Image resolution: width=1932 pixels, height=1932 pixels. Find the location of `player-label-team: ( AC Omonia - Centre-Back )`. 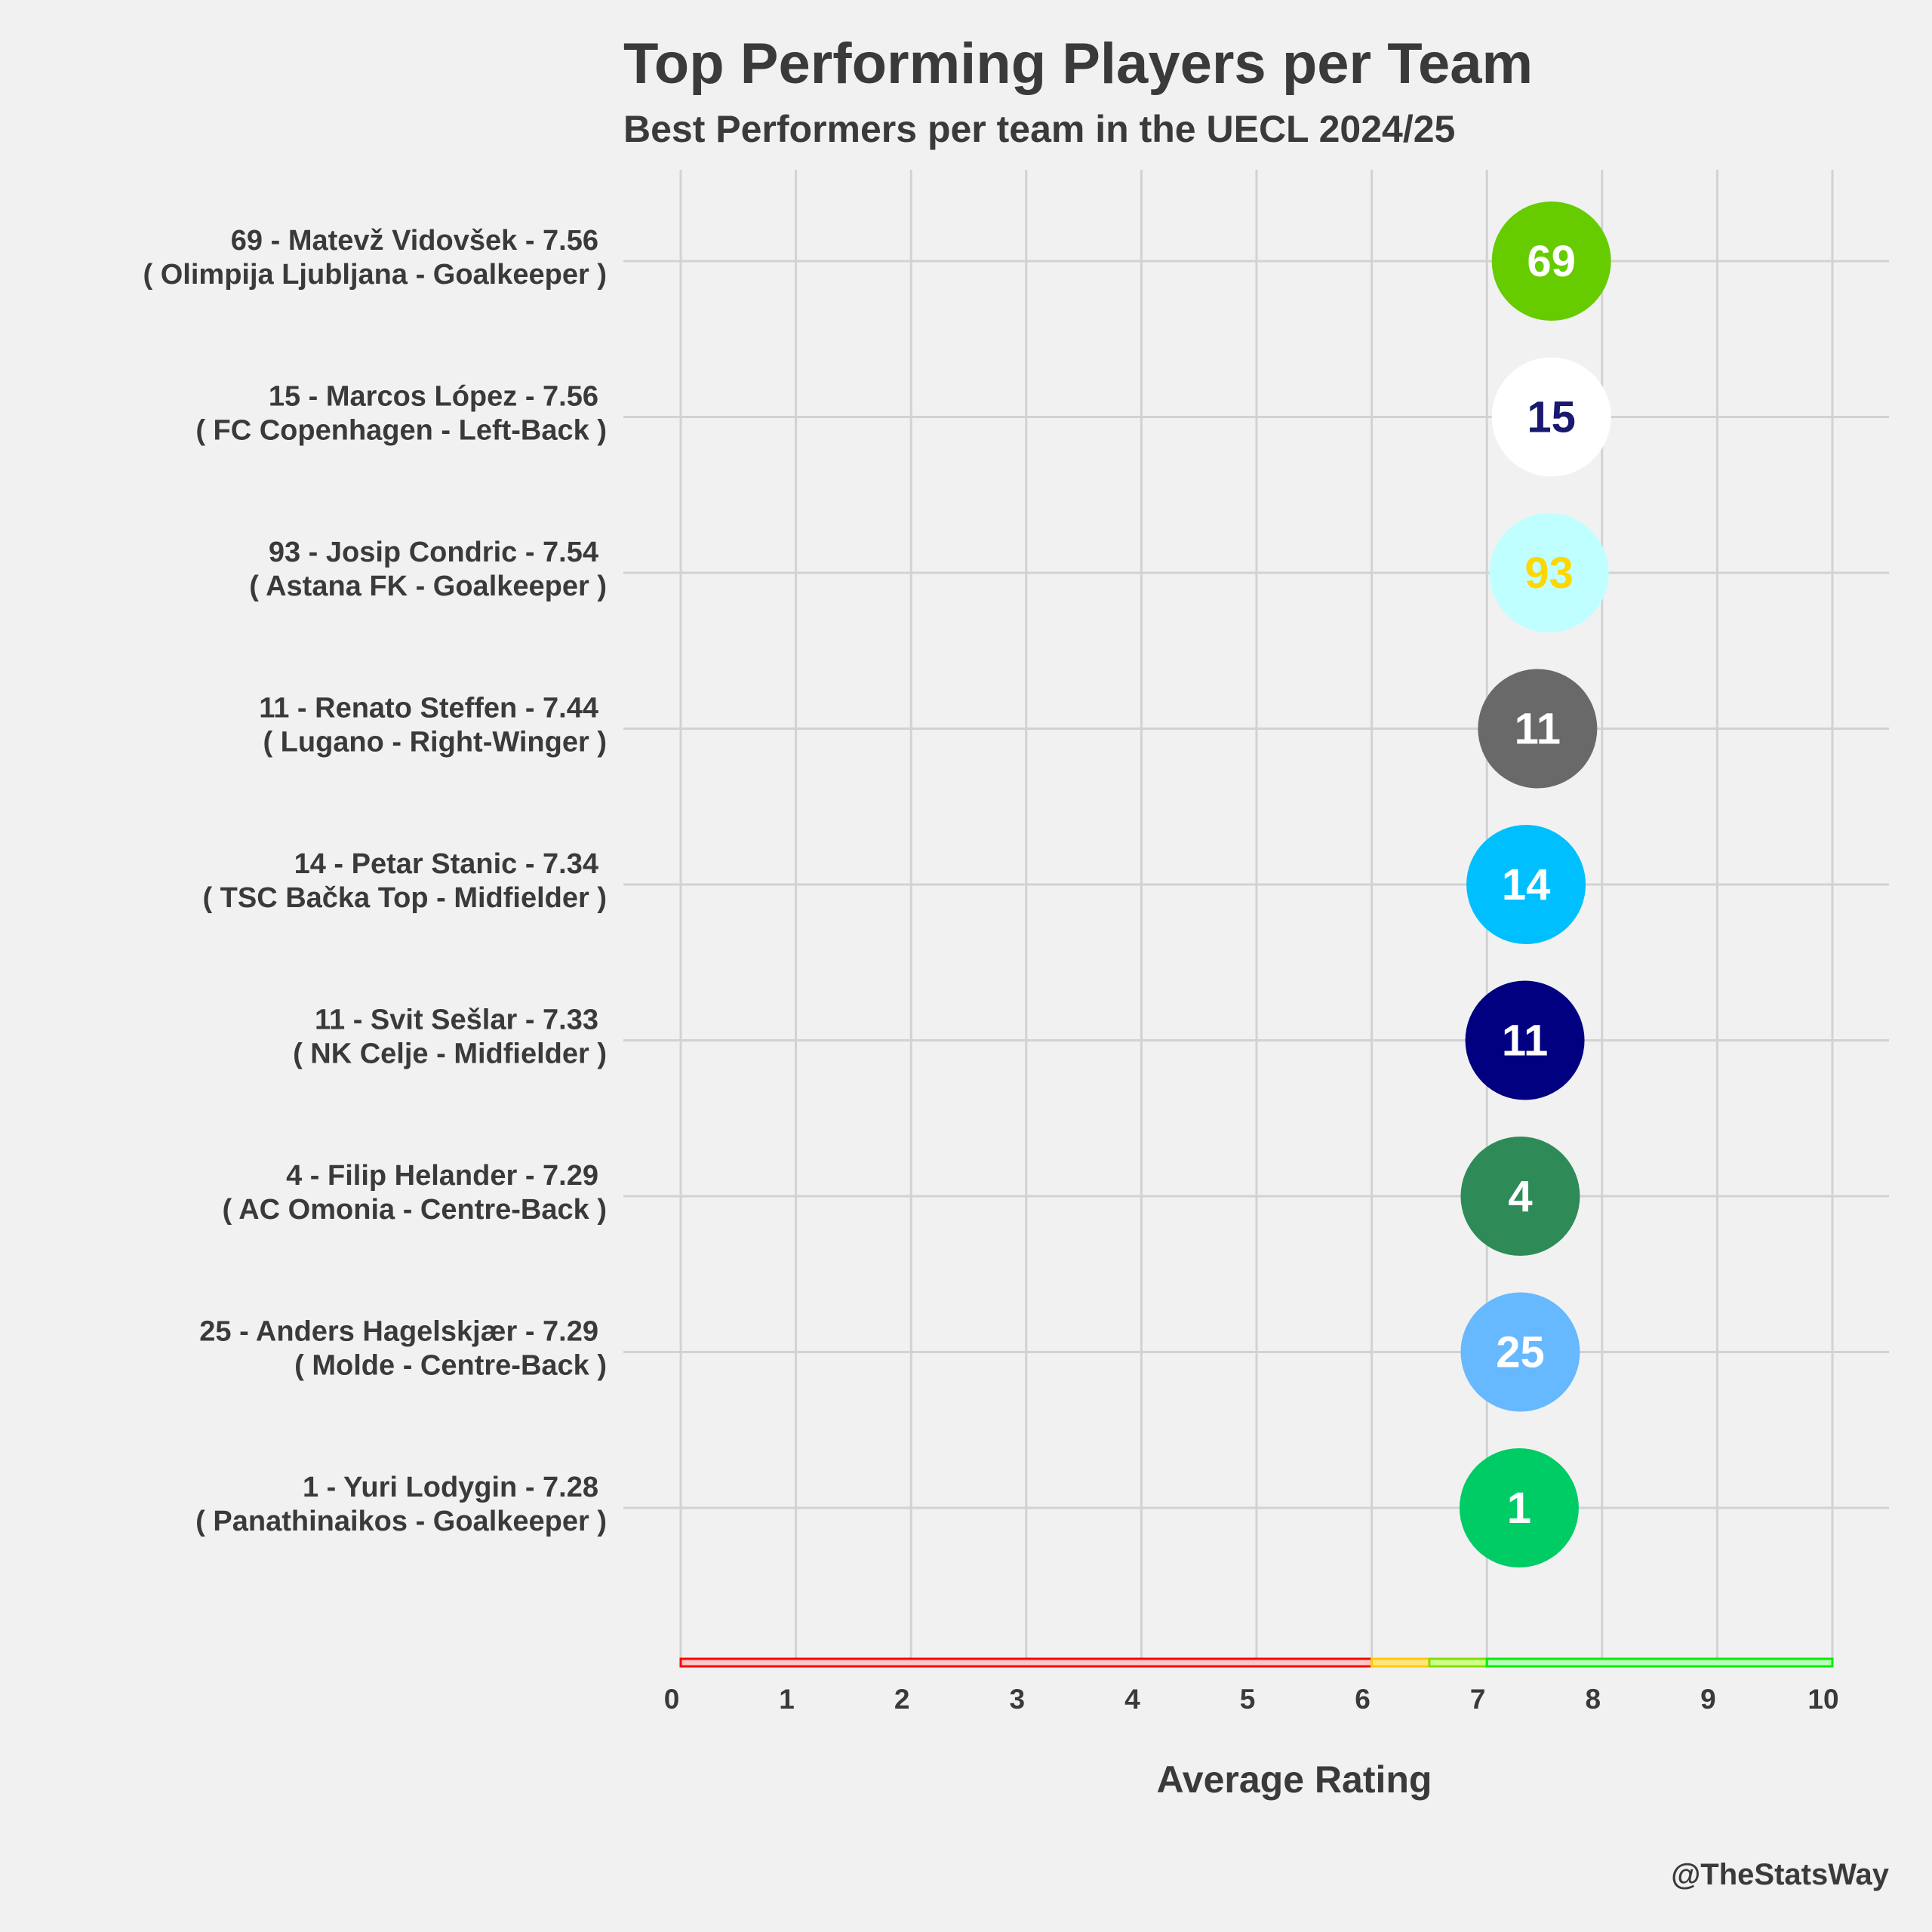

player-label-team: ( AC Omonia - Centre-Back ) is located at coordinates (414, 1210).